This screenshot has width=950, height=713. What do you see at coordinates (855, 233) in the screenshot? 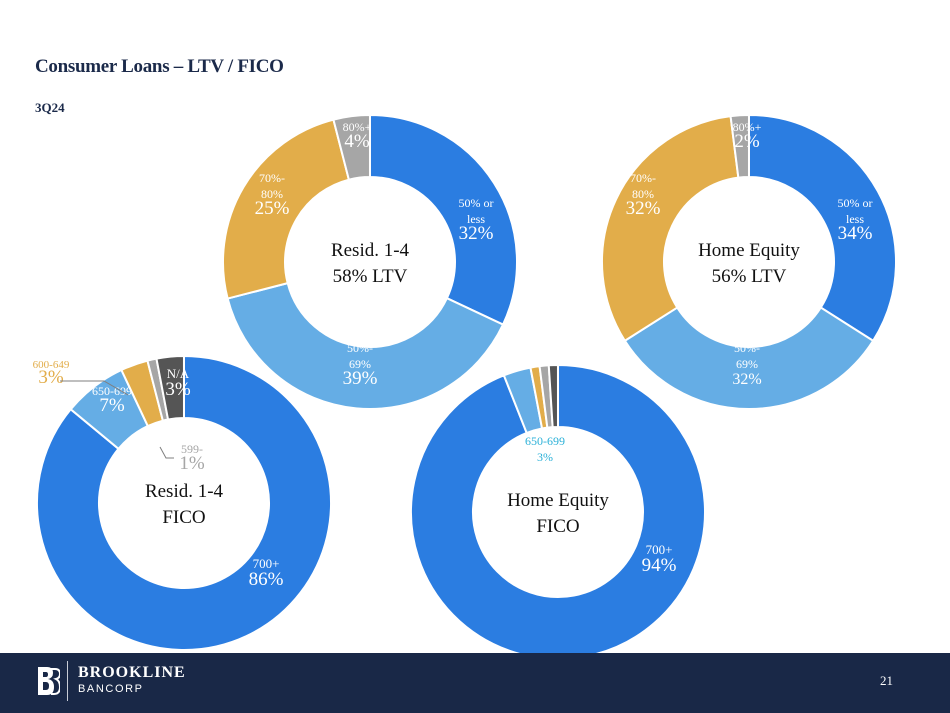
I see `slice-value: 34%` at bounding box center [855, 233].